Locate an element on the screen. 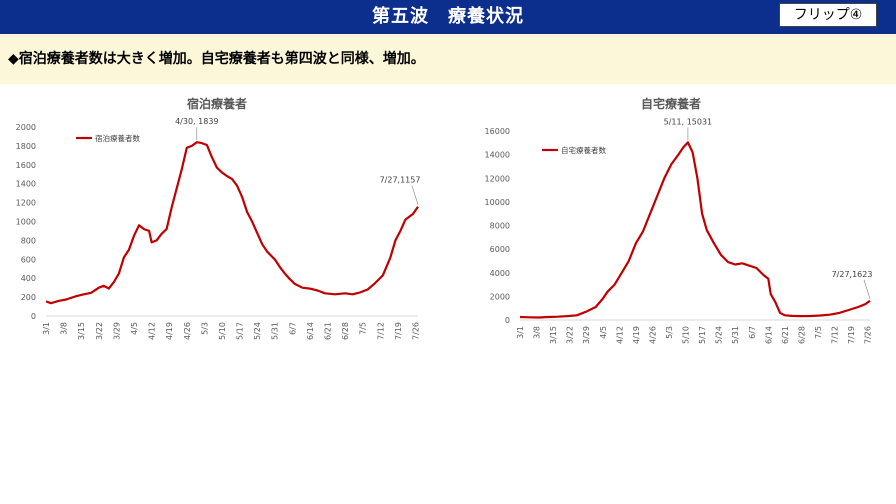 The height and width of the screenshot is (504, 896). y-tick-label: 14000 is located at coordinates (497, 155).